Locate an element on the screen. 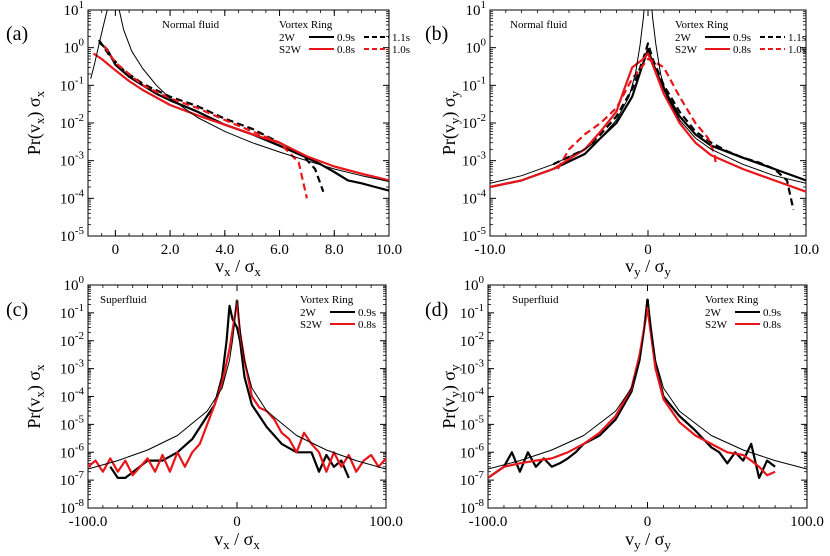  y-axis-label-sub: x is located at coordinates (39, 120).